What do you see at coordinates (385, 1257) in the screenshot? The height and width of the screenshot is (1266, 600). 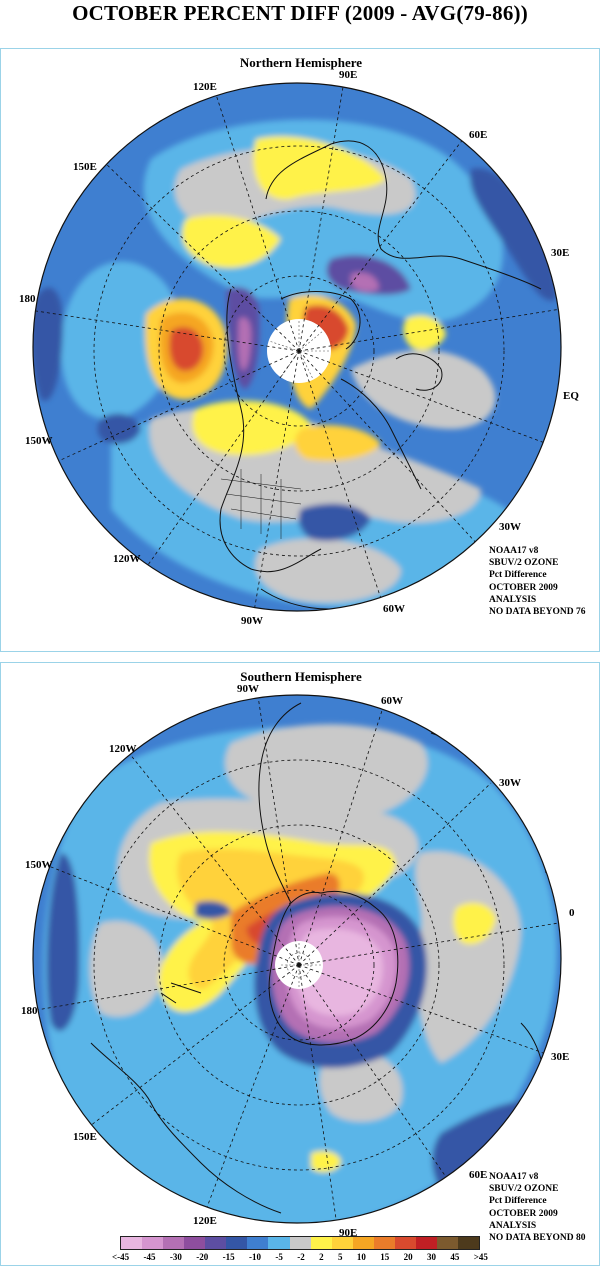 I see `legend-label: 15` at bounding box center [385, 1257].